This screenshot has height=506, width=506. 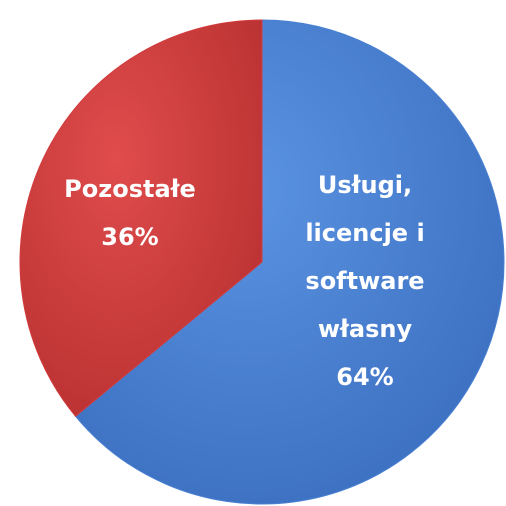 What do you see at coordinates (364, 377) in the screenshot?
I see `slice-value-label: 64%` at bounding box center [364, 377].